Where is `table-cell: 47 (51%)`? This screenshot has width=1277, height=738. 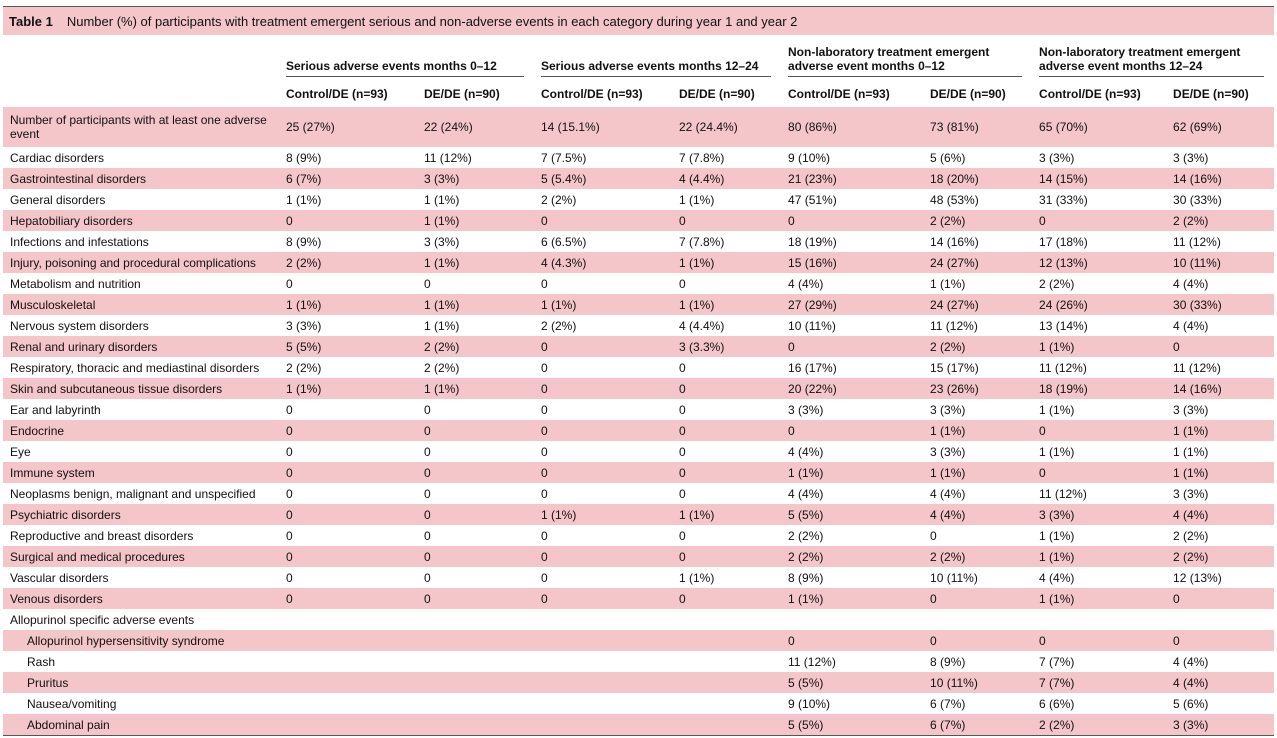 table-cell: 47 (51%) is located at coordinates (812, 199).